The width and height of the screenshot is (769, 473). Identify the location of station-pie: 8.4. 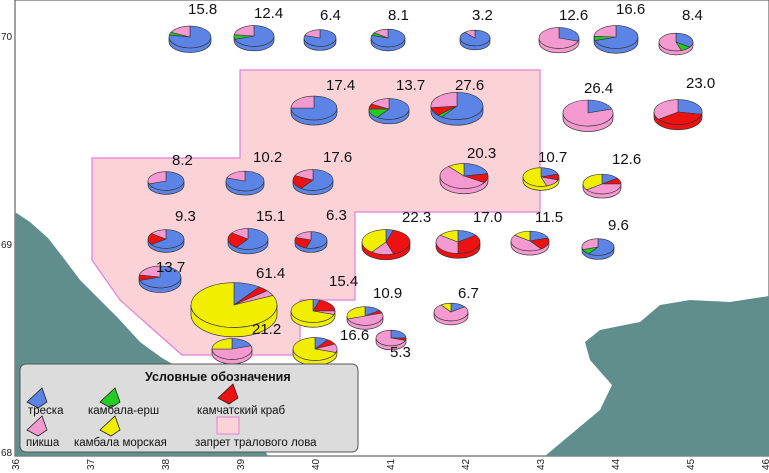
(680, 31).